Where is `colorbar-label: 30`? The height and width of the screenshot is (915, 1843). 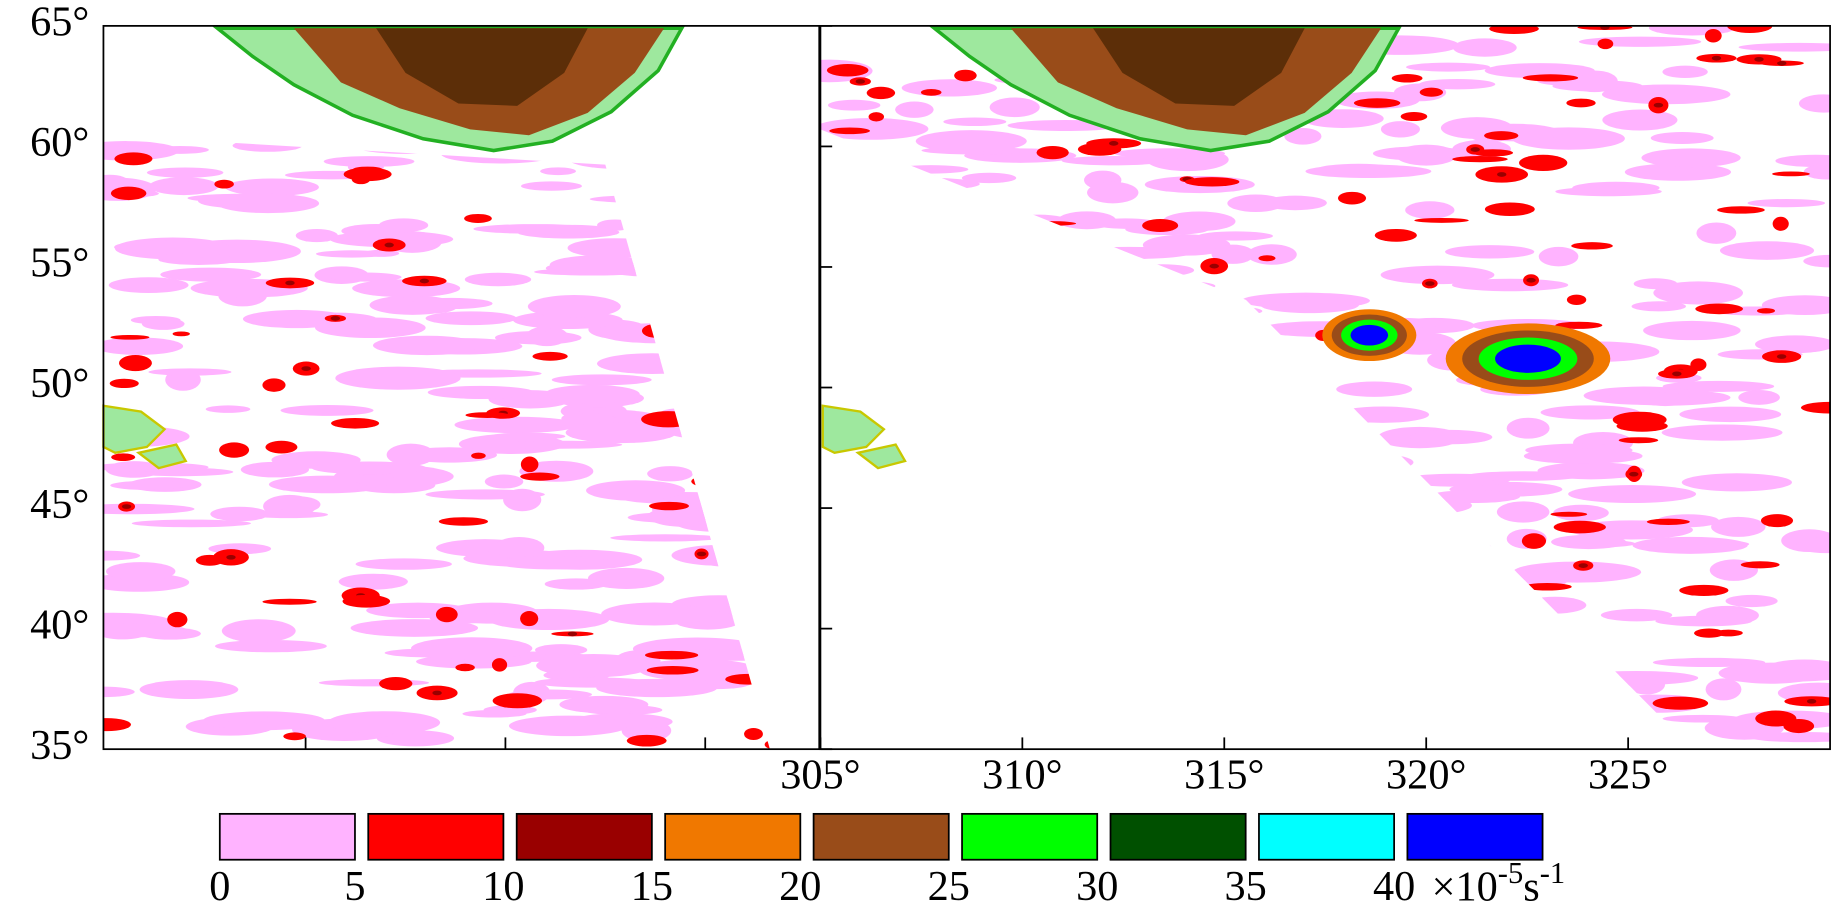
colorbar-label: 30 is located at coordinates (1097, 886).